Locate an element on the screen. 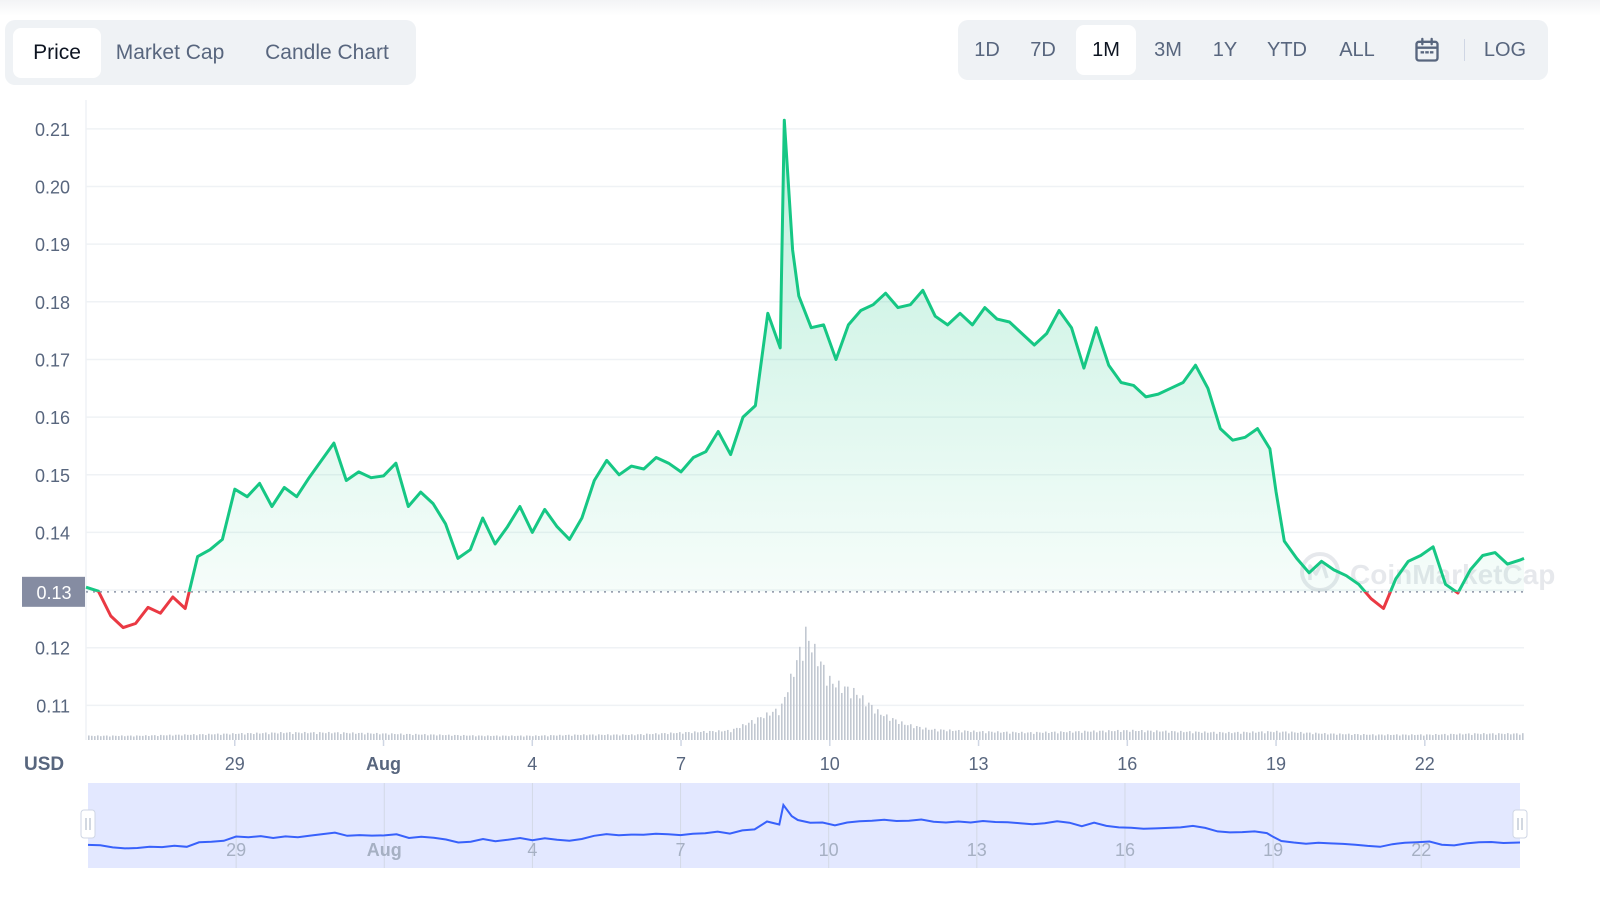  calendar-icon is located at coordinates (1427, 50).